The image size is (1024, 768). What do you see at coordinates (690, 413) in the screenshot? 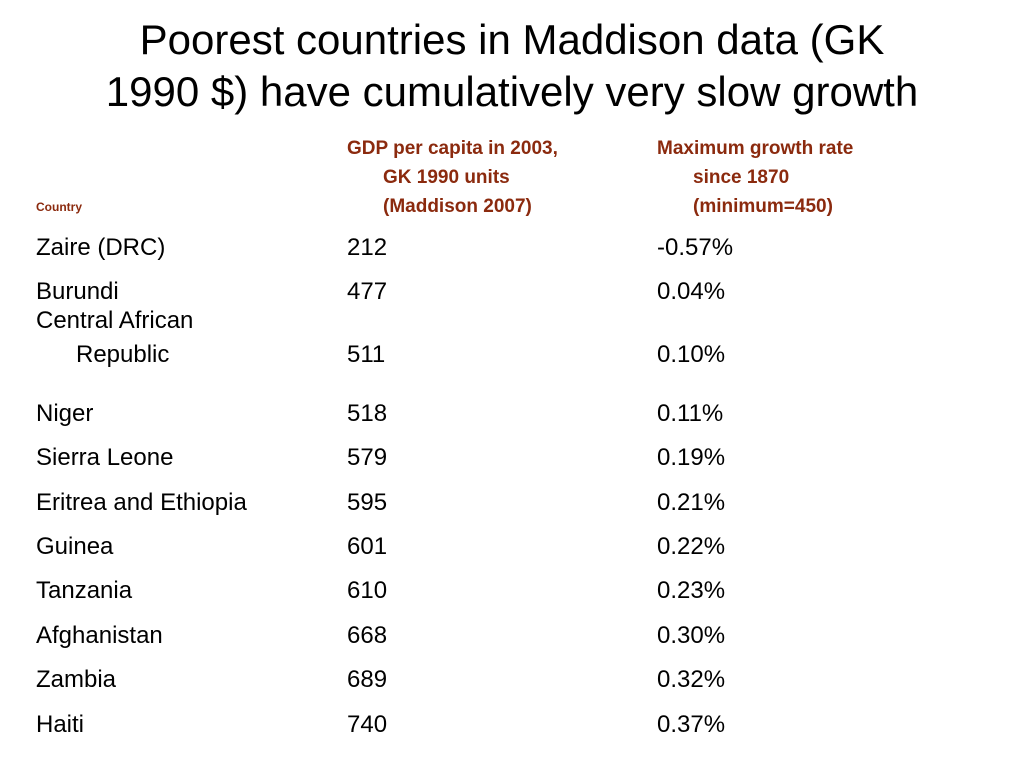
I see `growth-rate-cell: 0.11%` at bounding box center [690, 413].